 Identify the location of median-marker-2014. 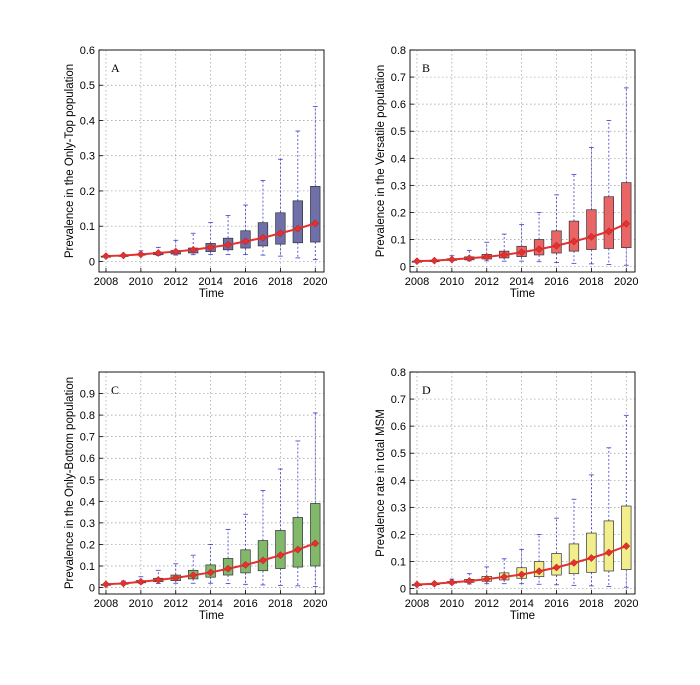
(210, 572).